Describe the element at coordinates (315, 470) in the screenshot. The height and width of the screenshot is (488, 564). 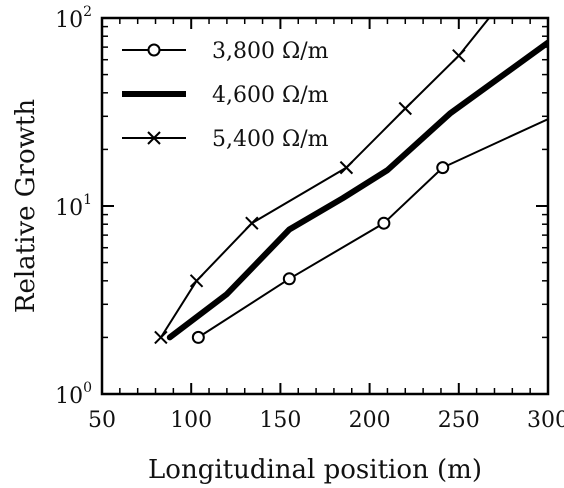
I see `x-axis-label: Longitudinal position (m)` at that location.